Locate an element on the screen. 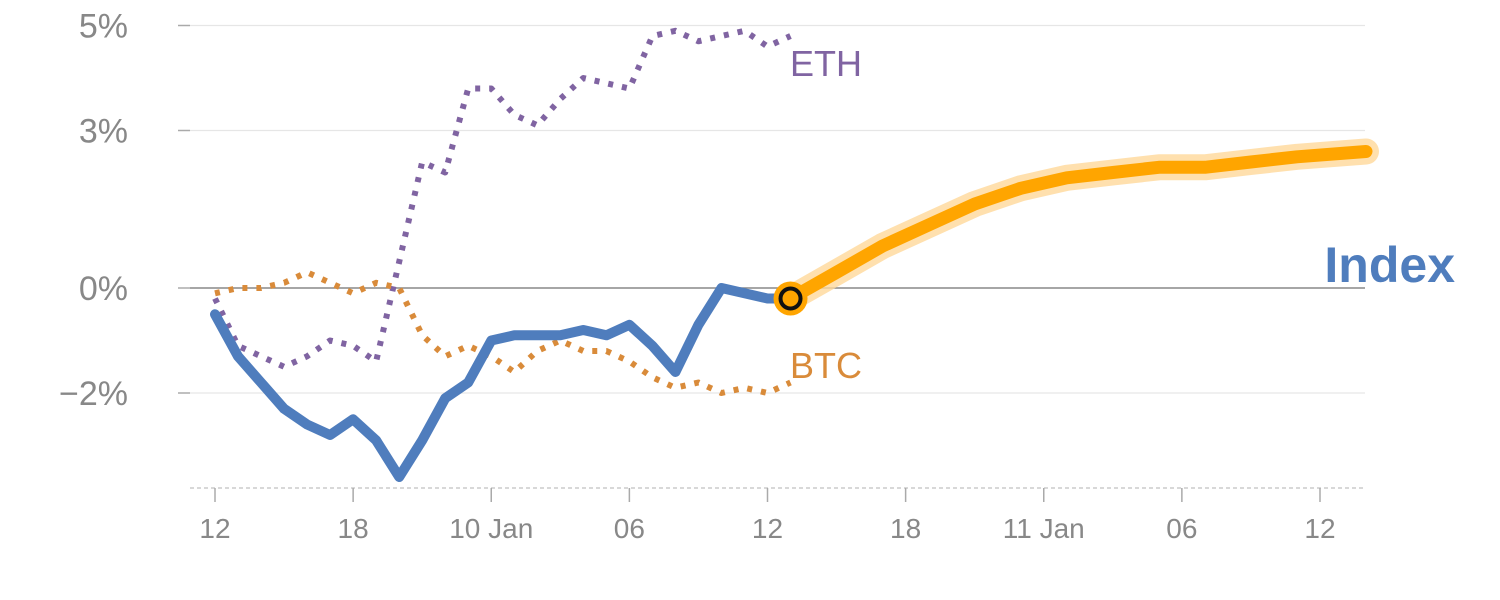  index-line is located at coordinates (503, 382).